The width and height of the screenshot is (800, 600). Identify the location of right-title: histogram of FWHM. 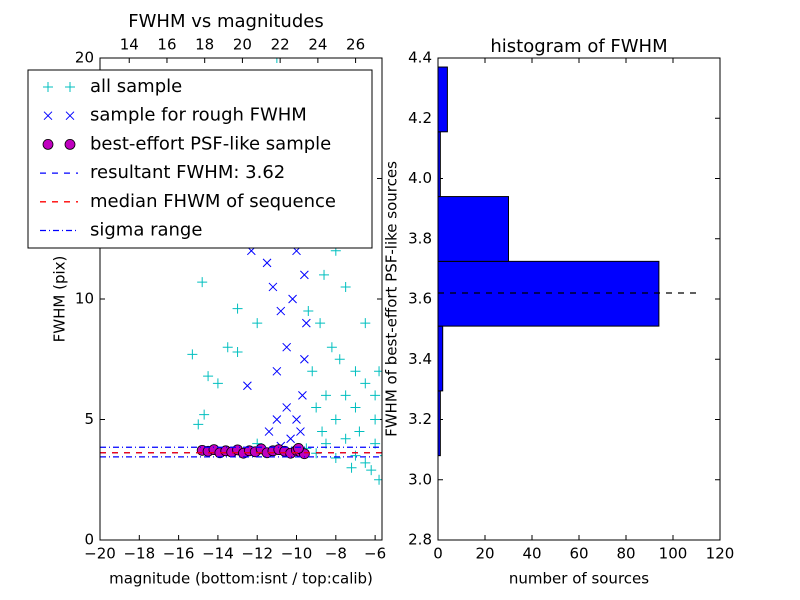
(578, 46).